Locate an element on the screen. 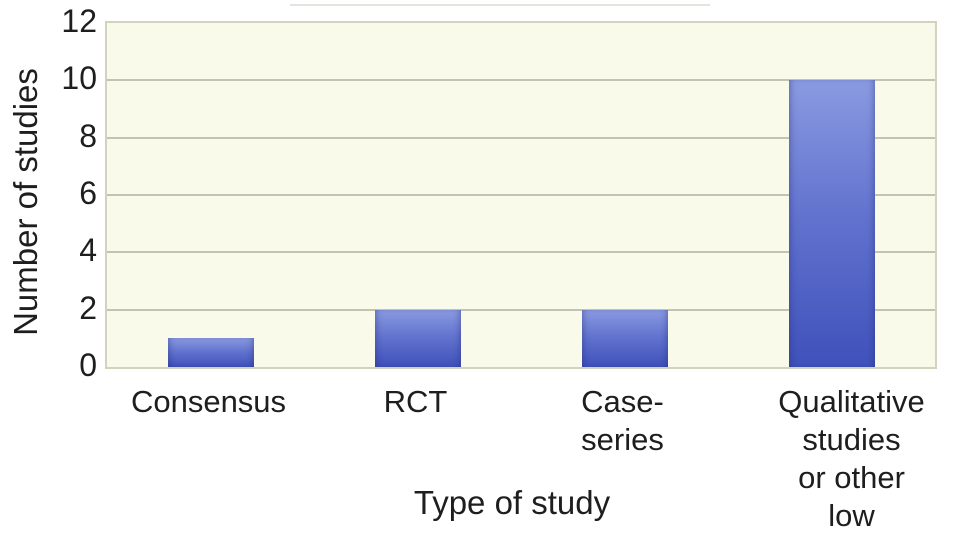  bar-qualitative is located at coordinates (831, 223).